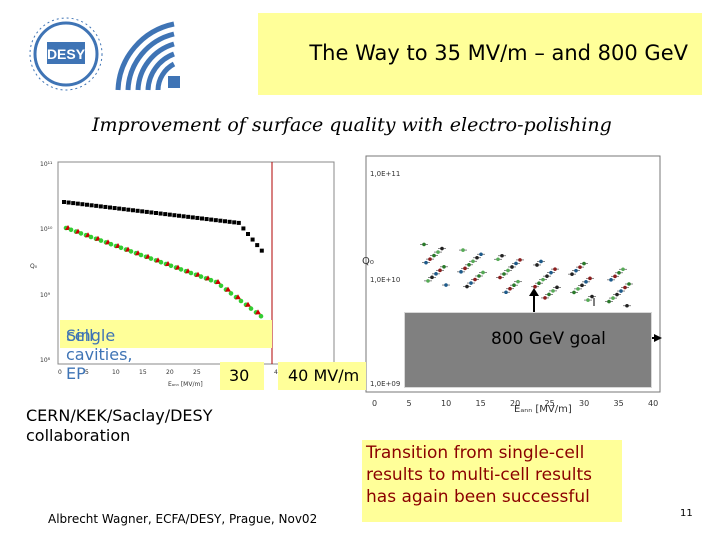 The height and width of the screenshot is (540, 720). I want to click on title-box: The Way to 35 MV/m – and 800 GeV, so click(480, 54).